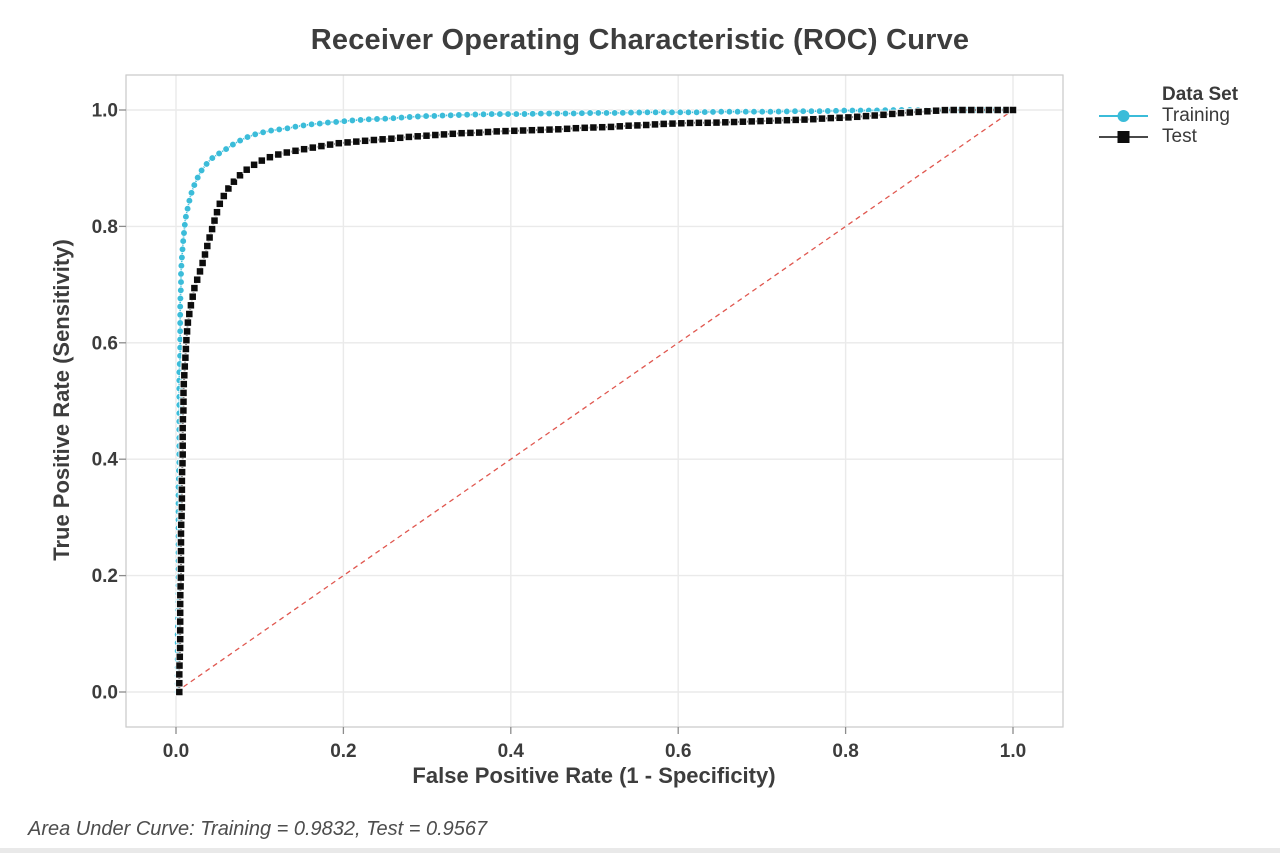 The image size is (1280, 853). I want to click on y-tick-label: 0.8, so click(105, 227).